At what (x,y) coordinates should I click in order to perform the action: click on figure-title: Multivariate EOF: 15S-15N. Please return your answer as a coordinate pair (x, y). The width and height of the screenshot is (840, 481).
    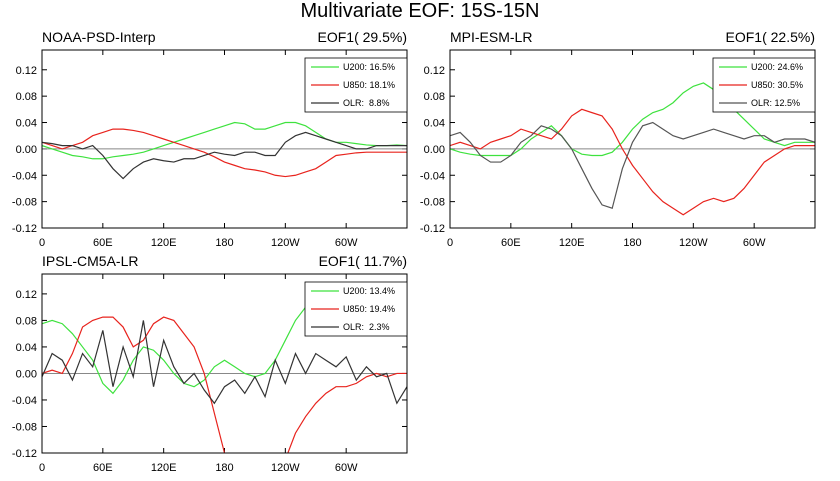
    Looking at the image, I should click on (420, 11).